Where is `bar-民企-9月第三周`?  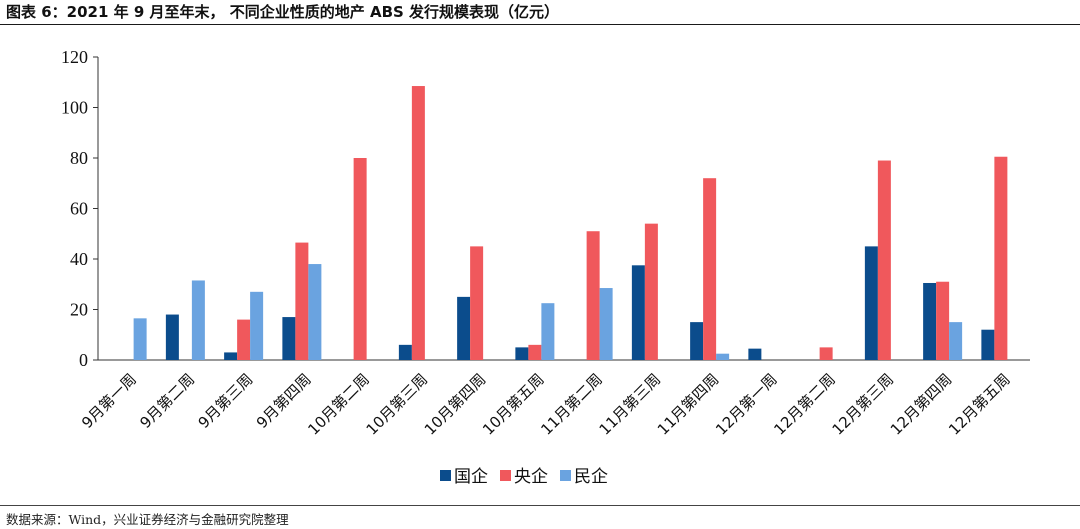
bar-民企-9月第三周 is located at coordinates (257, 325).